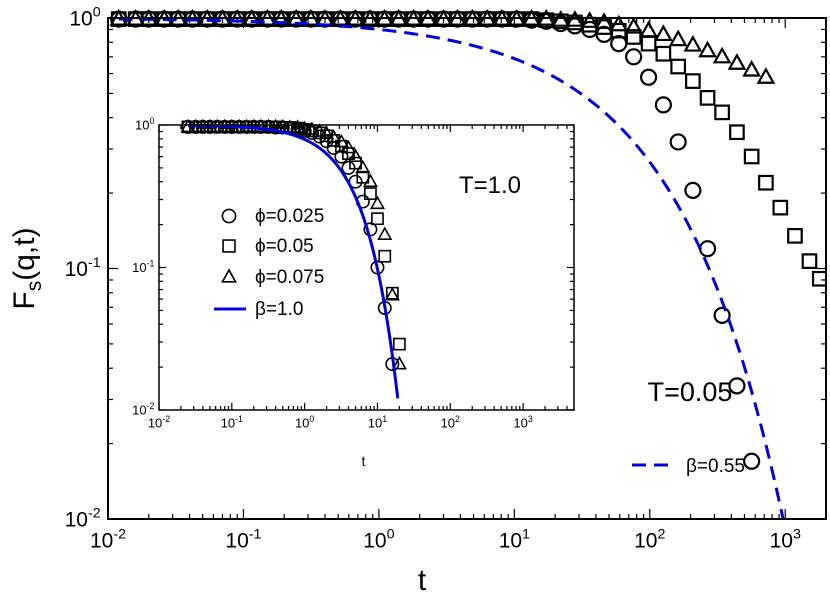 The height and width of the screenshot is (596, 830). I want to click on legend-label: ϕ=0.05, so click(284, 246).